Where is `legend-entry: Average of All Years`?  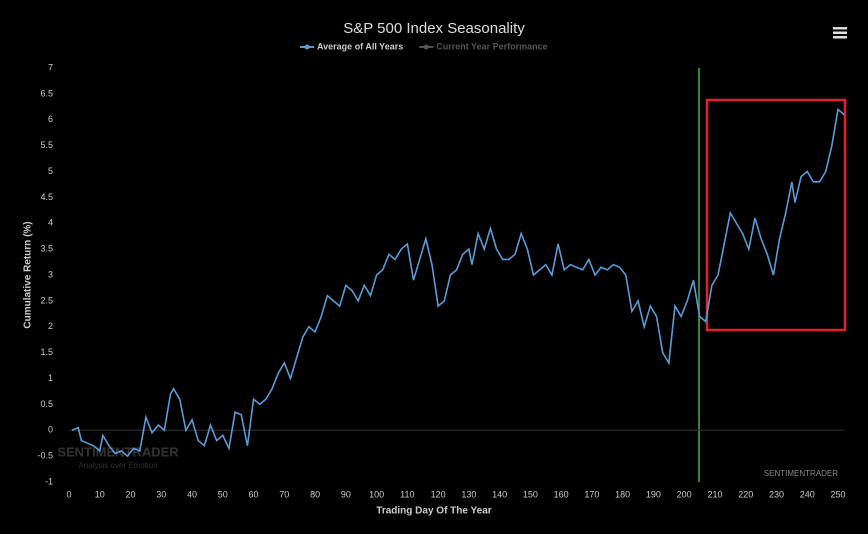 legend-entry: Average of All Years is located at coordinates (360, 46).